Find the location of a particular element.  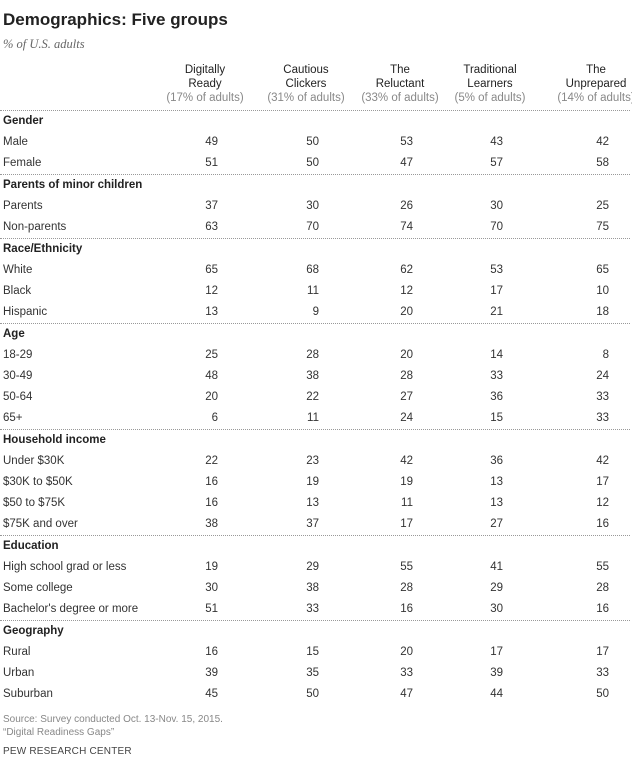

table-cell: 44 is located at coordinates (496, 694).